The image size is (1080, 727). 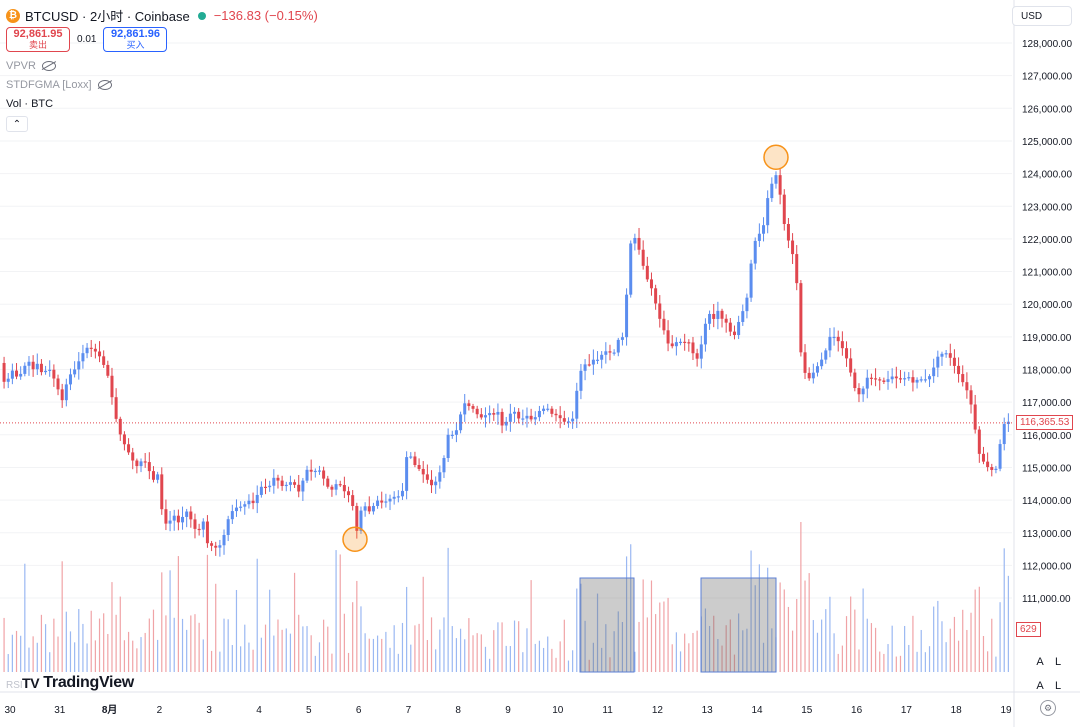 I want to click on x-tick-label: 31, so click(x=60, y=710).